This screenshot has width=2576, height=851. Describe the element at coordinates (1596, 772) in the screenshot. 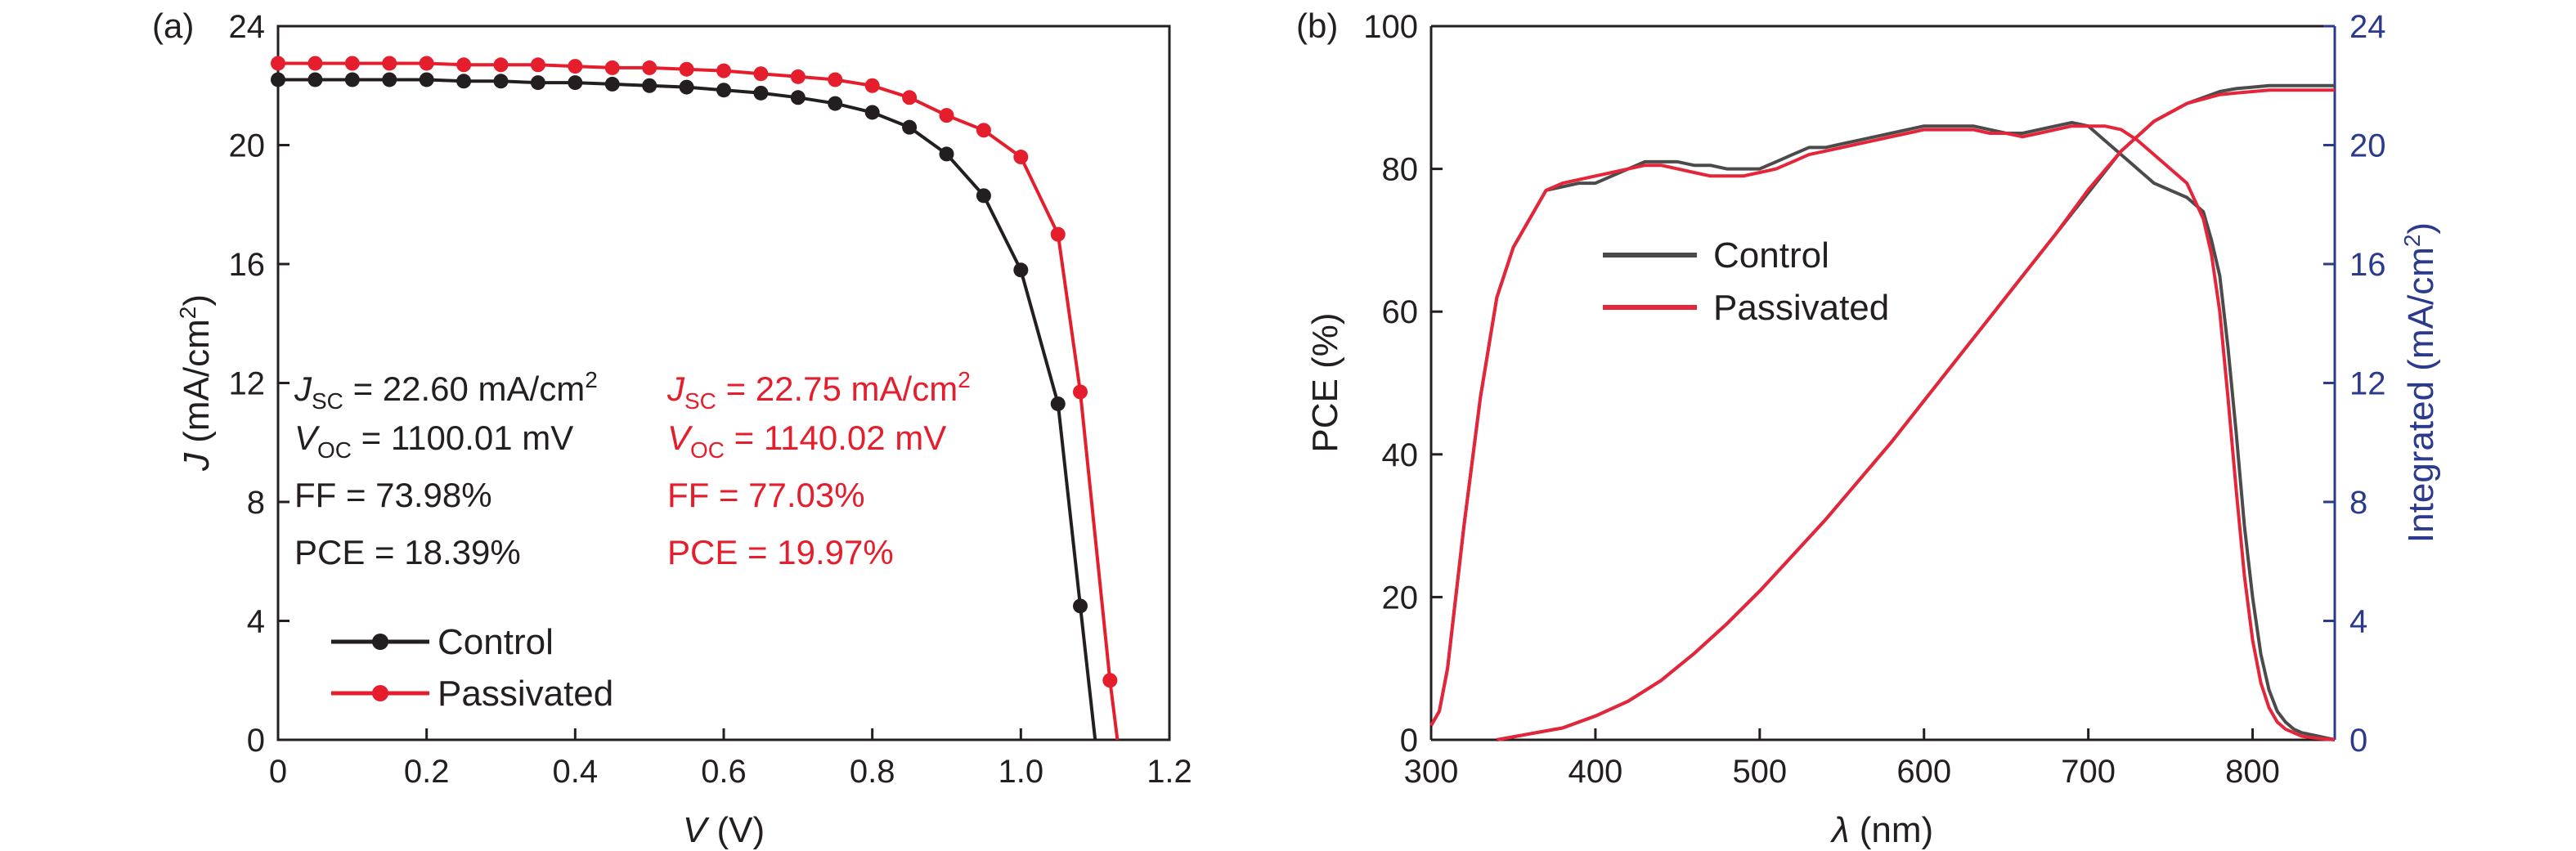

I see `panel-b-x-tick-label: 400` at that location.